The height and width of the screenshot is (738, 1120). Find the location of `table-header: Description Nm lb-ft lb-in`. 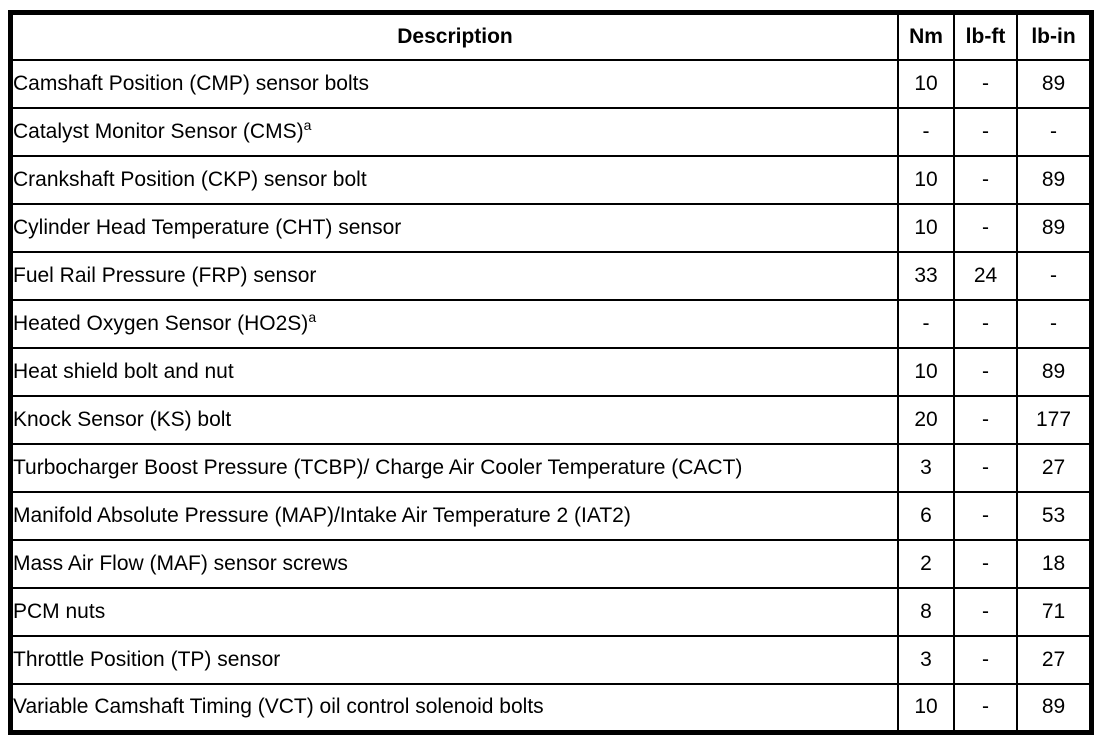

table-header: Description Nm lb-ft lb-in is located at coordinates (551, 36).